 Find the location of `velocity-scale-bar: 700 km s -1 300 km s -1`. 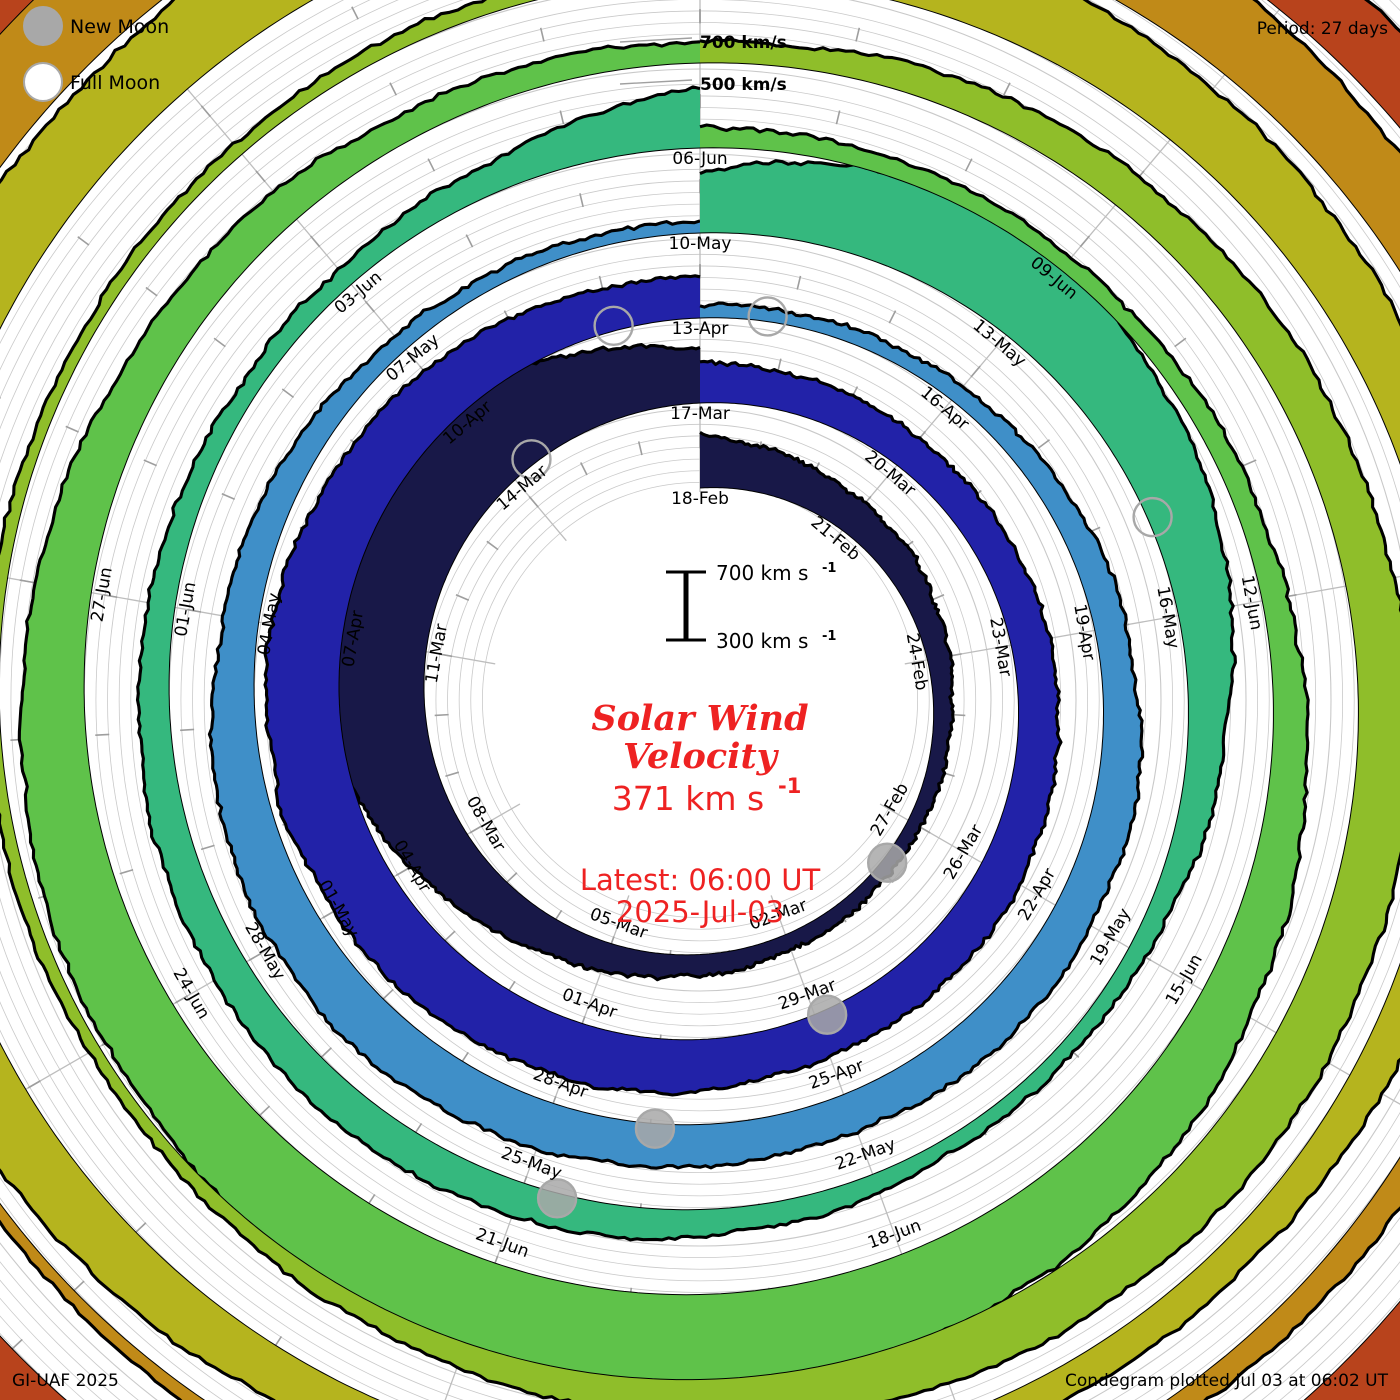

velocity-scale-bar: 700 km s -1 300 km s -1 is located at coordinates (751, 607).